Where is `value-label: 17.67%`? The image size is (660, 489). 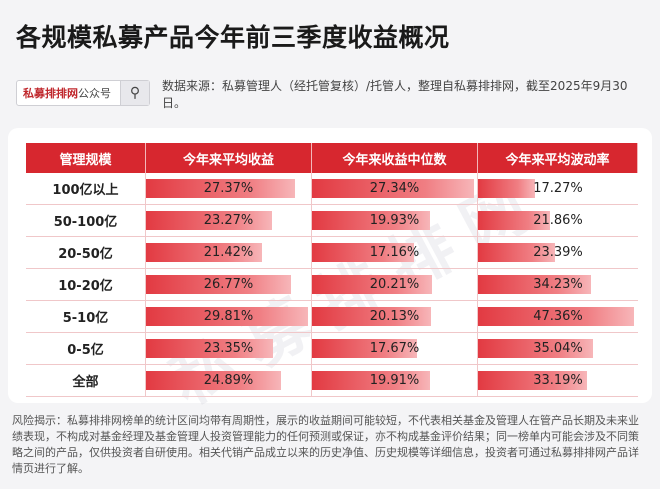 value-label: 17.67% is located at coordinates (394, 348).